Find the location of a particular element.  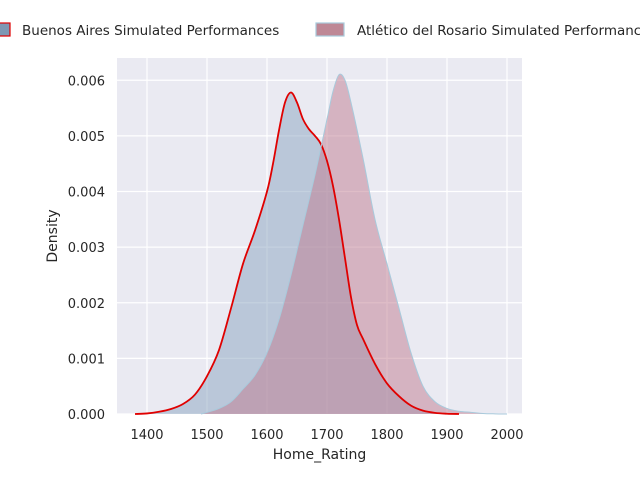

y-tick-label: 0.002 is located at coordinates (86, 304).